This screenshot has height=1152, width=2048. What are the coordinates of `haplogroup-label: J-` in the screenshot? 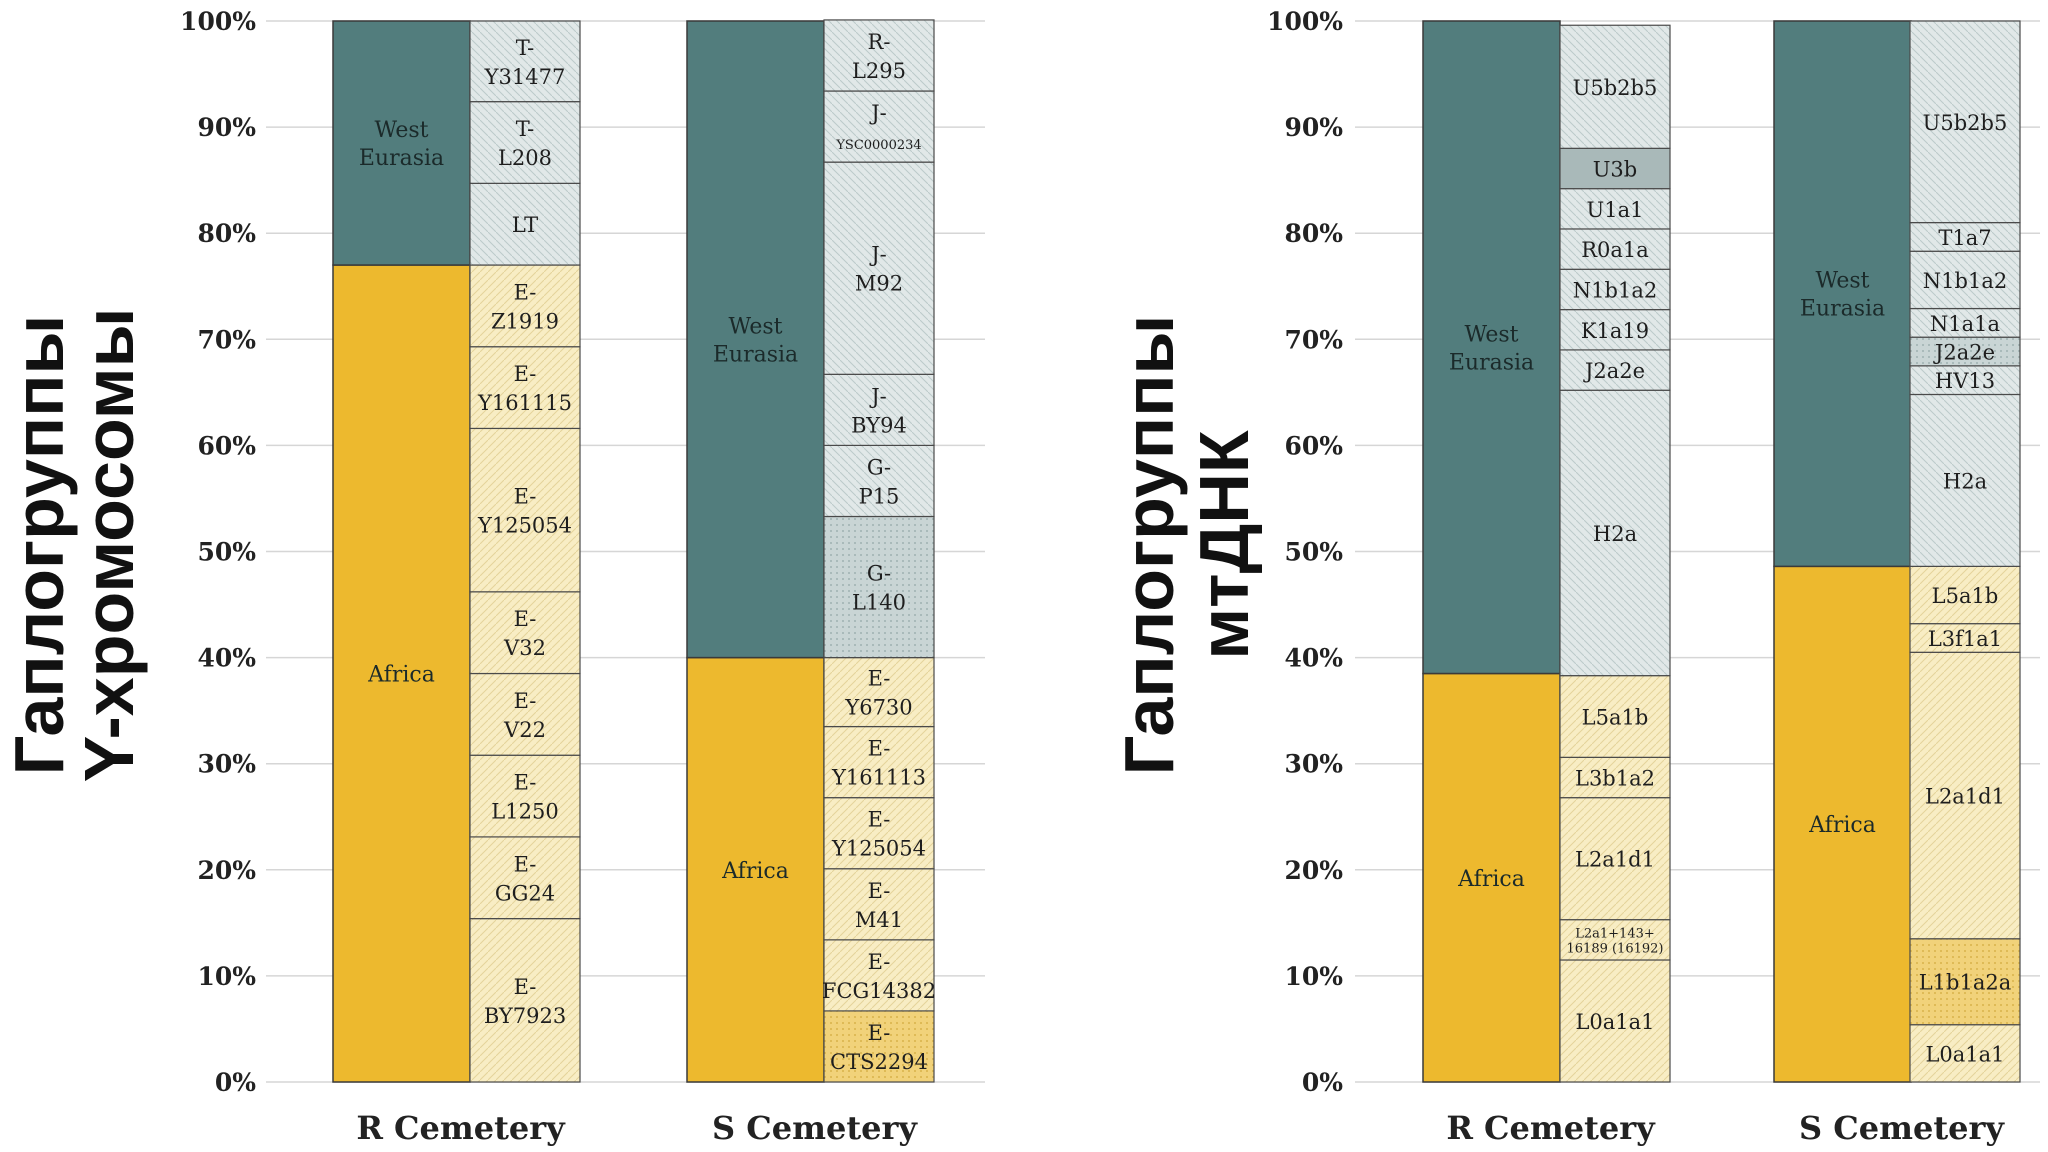 It's located at (878, 113).